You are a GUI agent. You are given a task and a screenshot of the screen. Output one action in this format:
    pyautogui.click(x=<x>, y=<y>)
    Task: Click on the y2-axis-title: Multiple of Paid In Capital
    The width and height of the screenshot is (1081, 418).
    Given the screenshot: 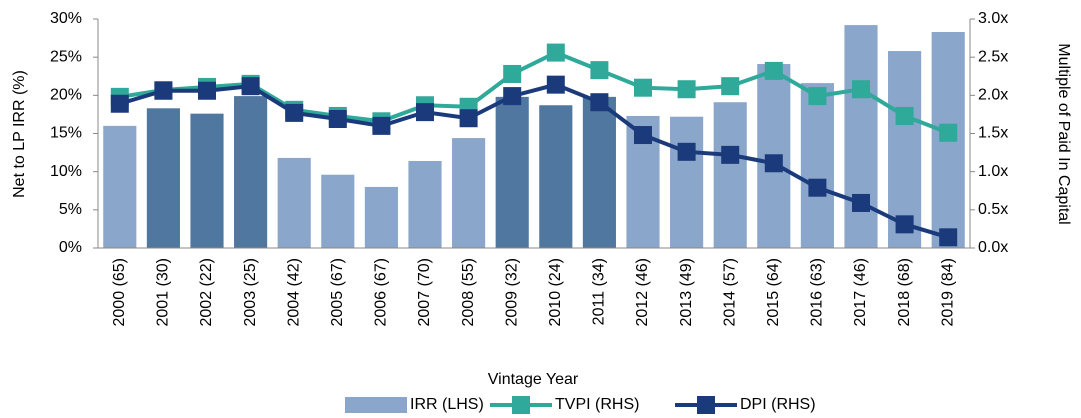 What is the action you would take?
    pyautogui.click(x=1063, y=133)
    